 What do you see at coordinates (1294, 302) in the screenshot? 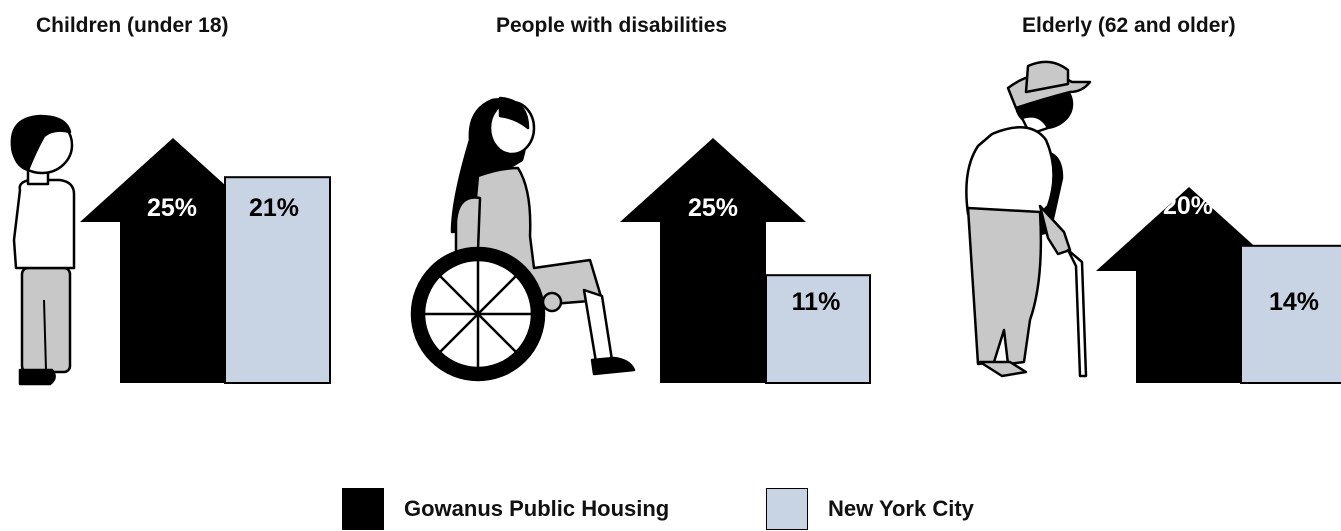
I see `value-label-nyc-elderly: 14%` at bounding box center [1294, 302].